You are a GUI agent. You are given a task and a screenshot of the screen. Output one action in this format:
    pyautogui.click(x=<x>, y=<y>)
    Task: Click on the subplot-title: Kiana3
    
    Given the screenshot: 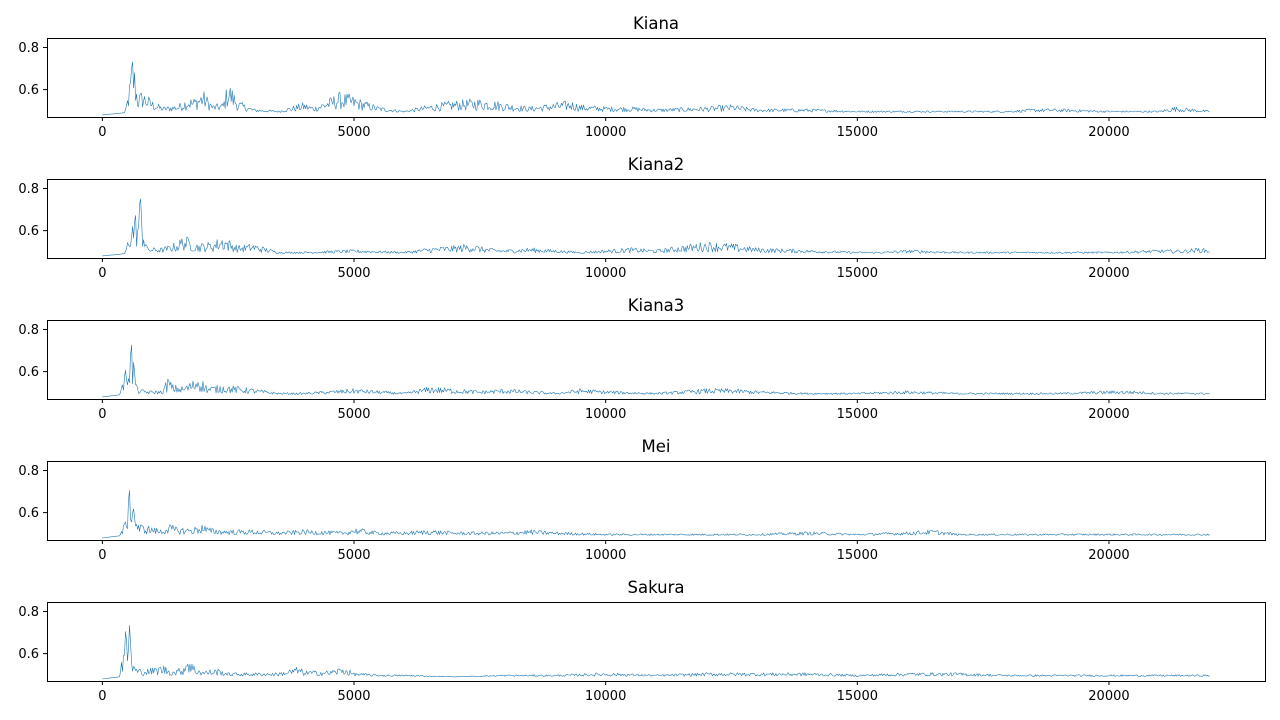 What is the action you would take?
    pyautogui.click(x=656, y=305)
    